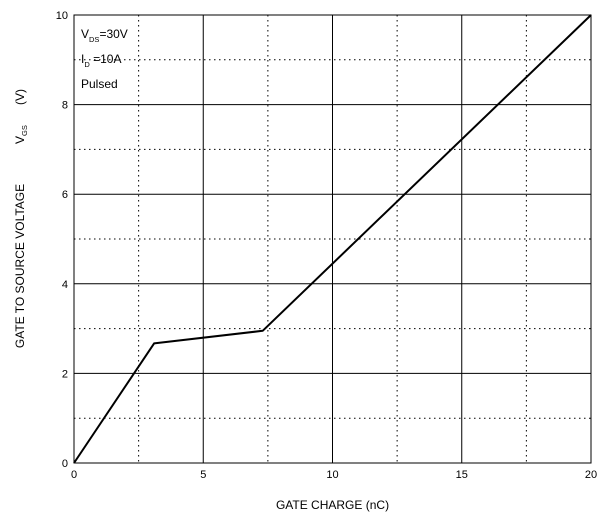  What do you see at coordinates (20, 140) in the screenshot?
I see `y-axis-symbol: V` at bounding box center [20, 140].